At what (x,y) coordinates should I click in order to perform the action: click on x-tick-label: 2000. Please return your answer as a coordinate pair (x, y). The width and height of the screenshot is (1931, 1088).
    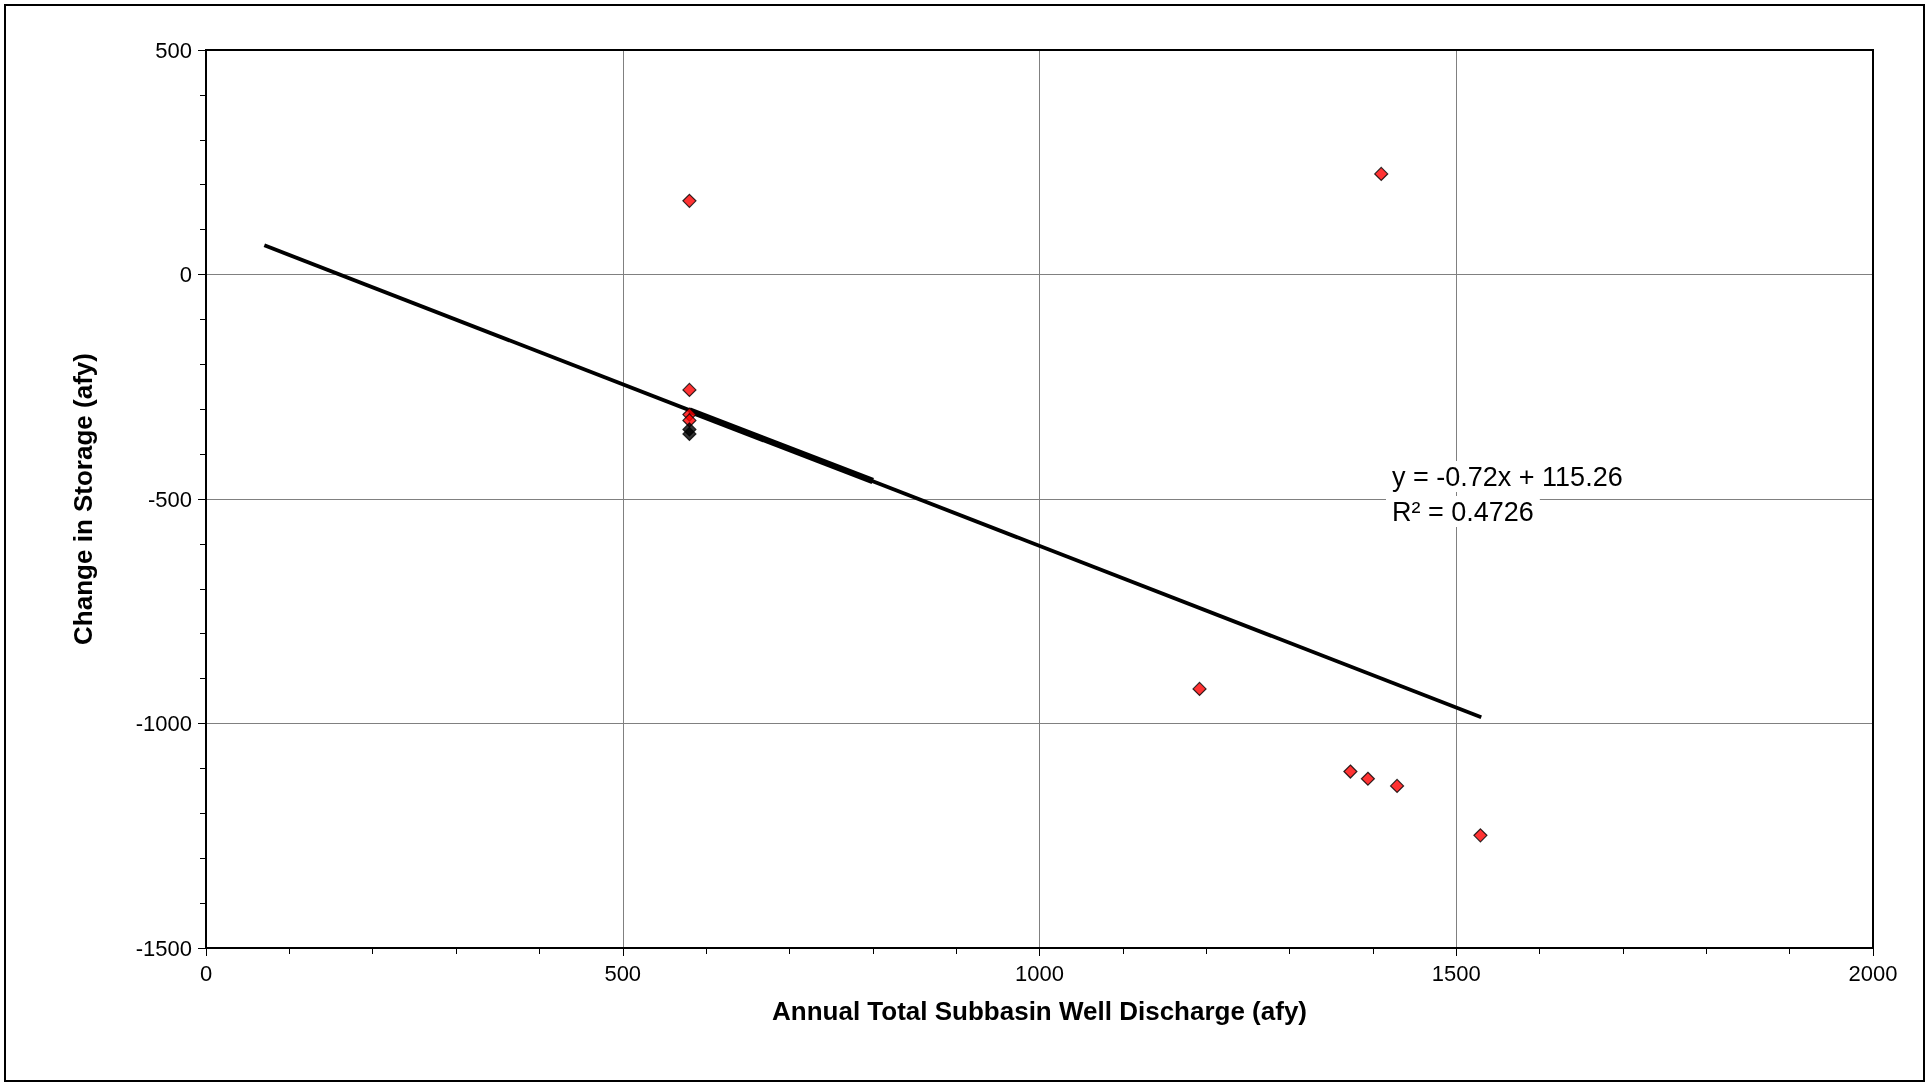
    Looking at the image, I should click on (1873, 973).